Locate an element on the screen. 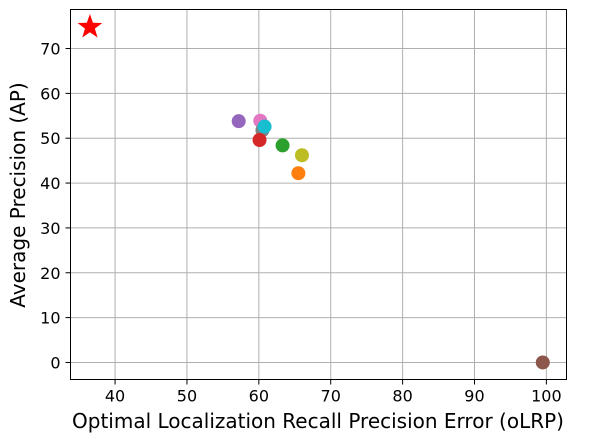  y-tick-label: 50 is located at coordinates (50, 138).